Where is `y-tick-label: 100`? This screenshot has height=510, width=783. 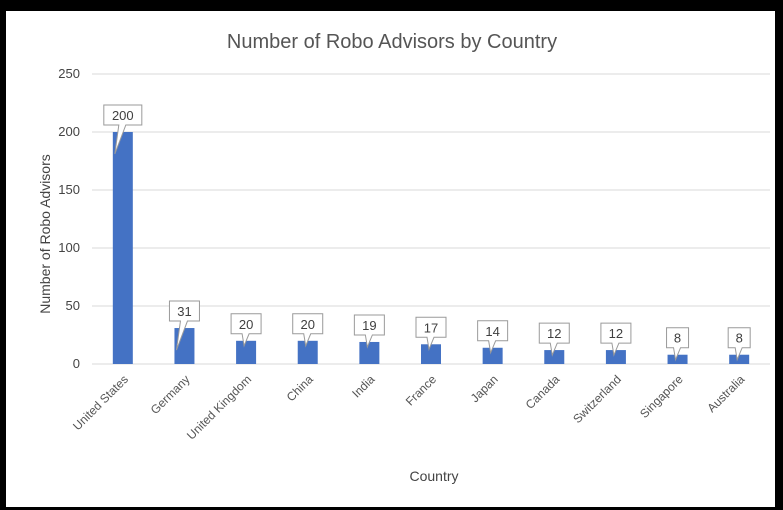
y-tick-label: 100 is located at coordinates (69, 247).